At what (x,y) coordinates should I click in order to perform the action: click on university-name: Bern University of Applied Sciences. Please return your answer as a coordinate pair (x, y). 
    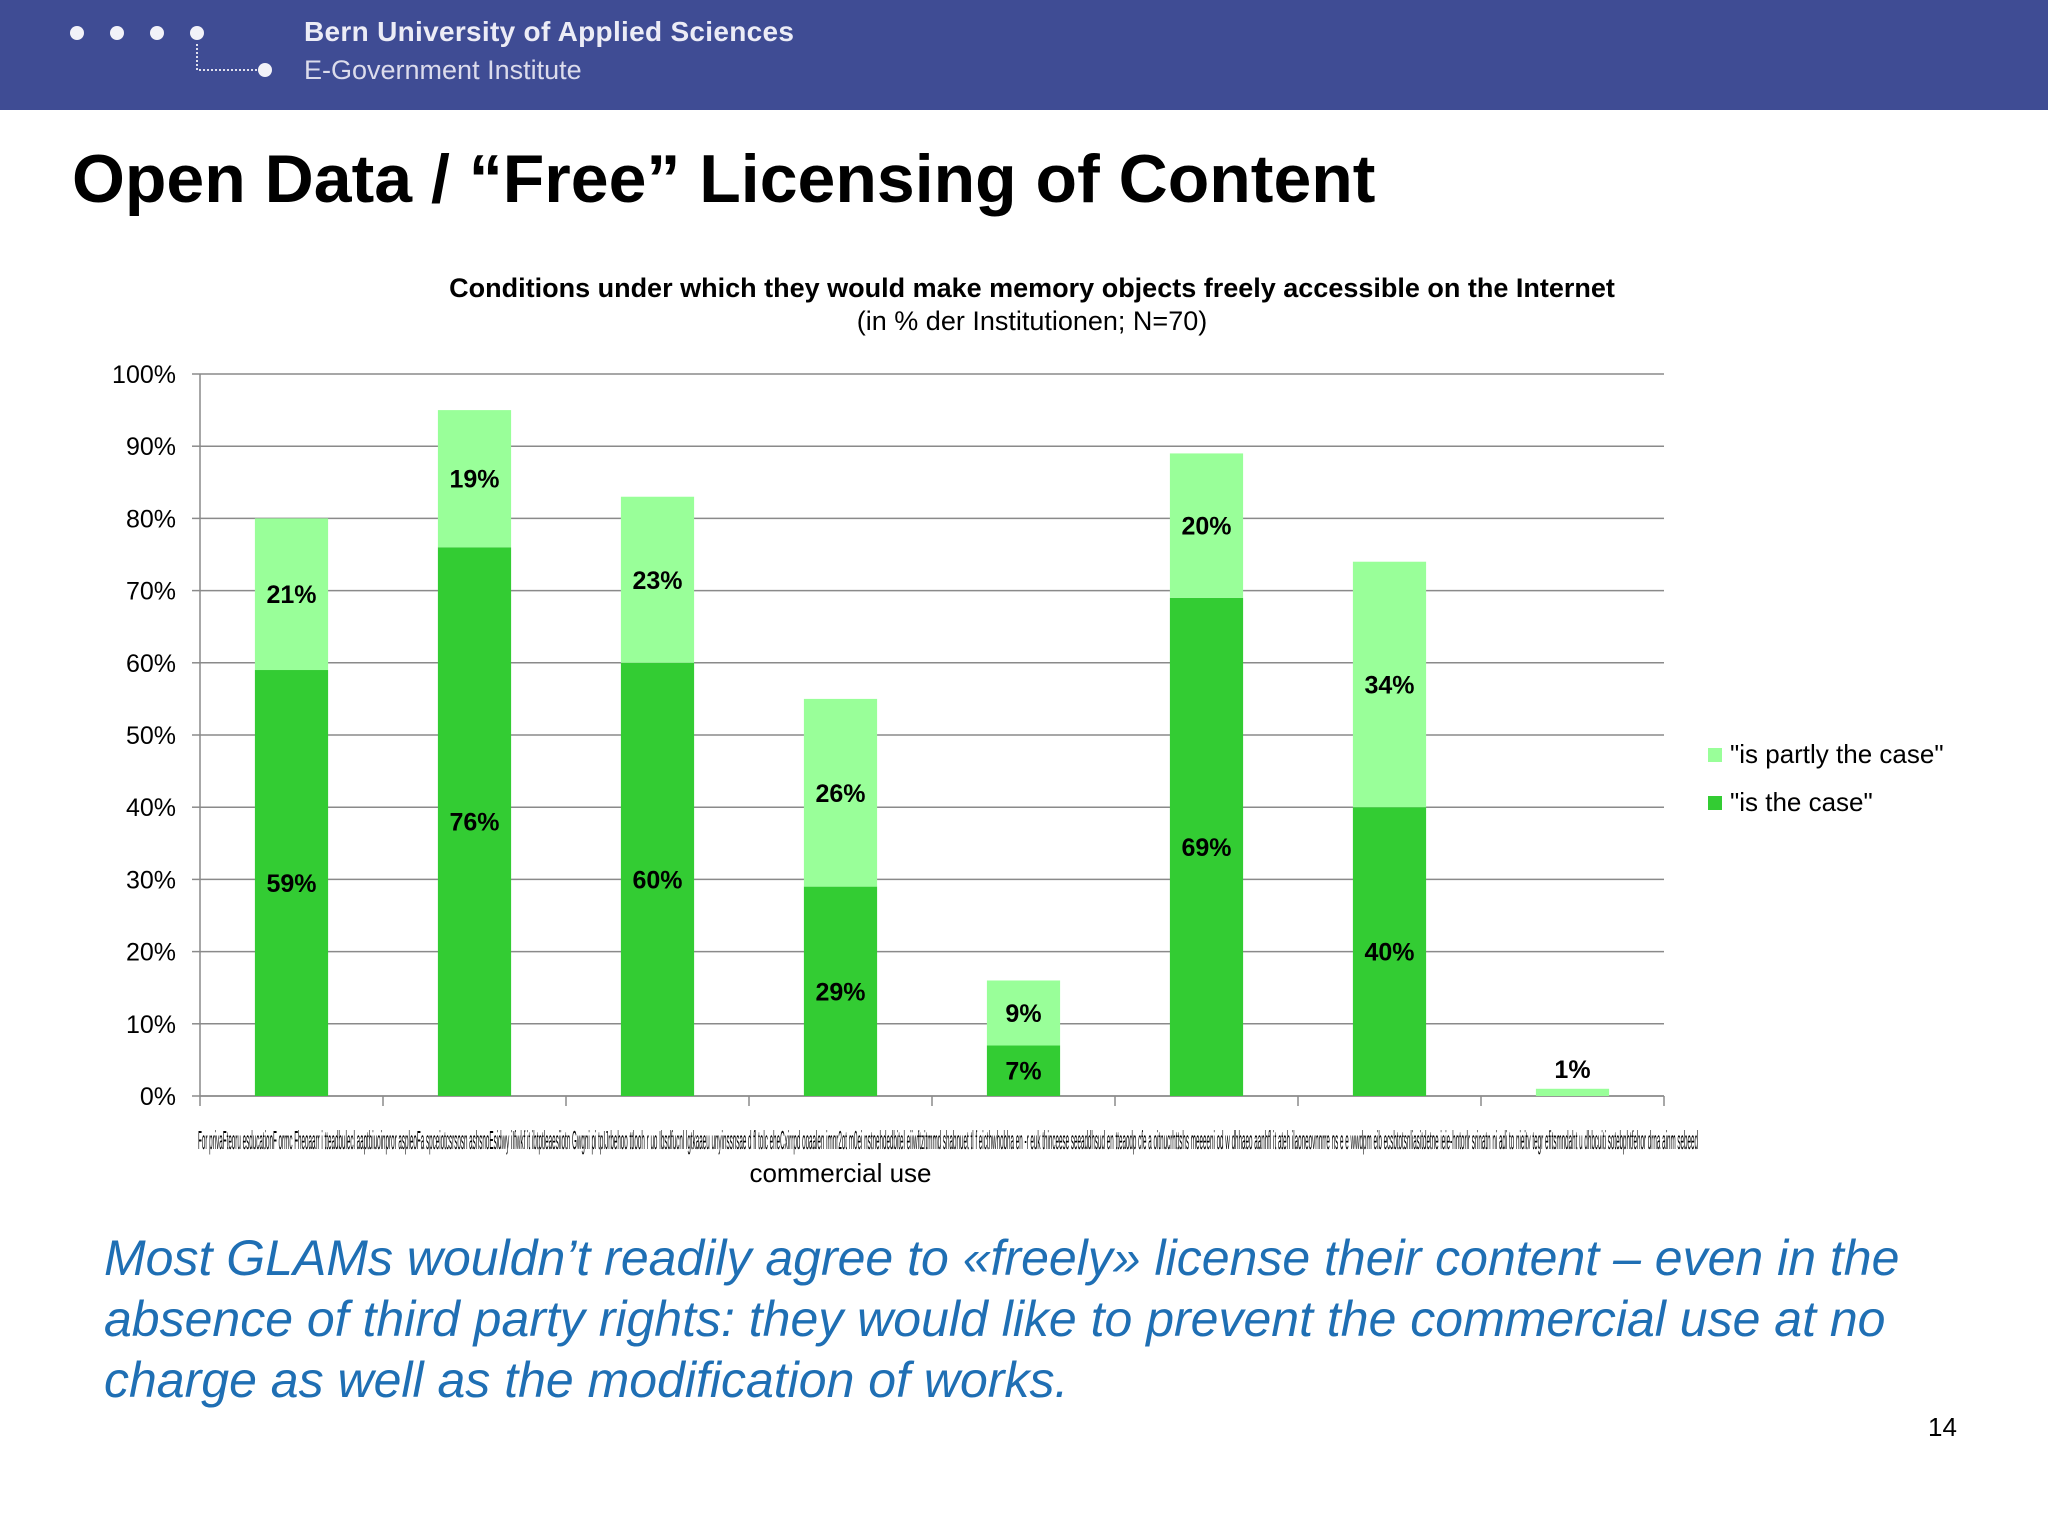
    Looking at the image, I should click on (549, 31).